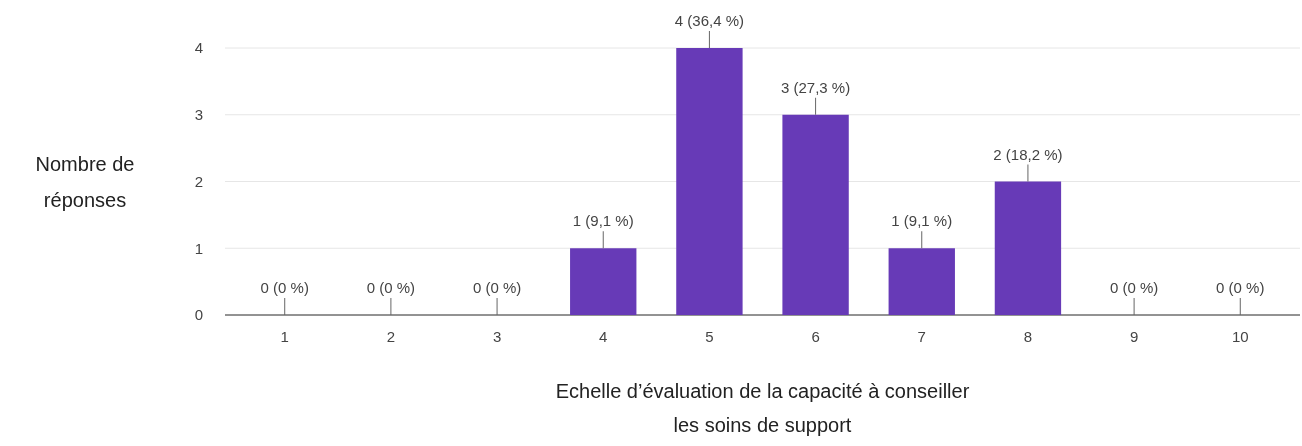  I want to click on x-tick-label: 3, so click(497, 336).